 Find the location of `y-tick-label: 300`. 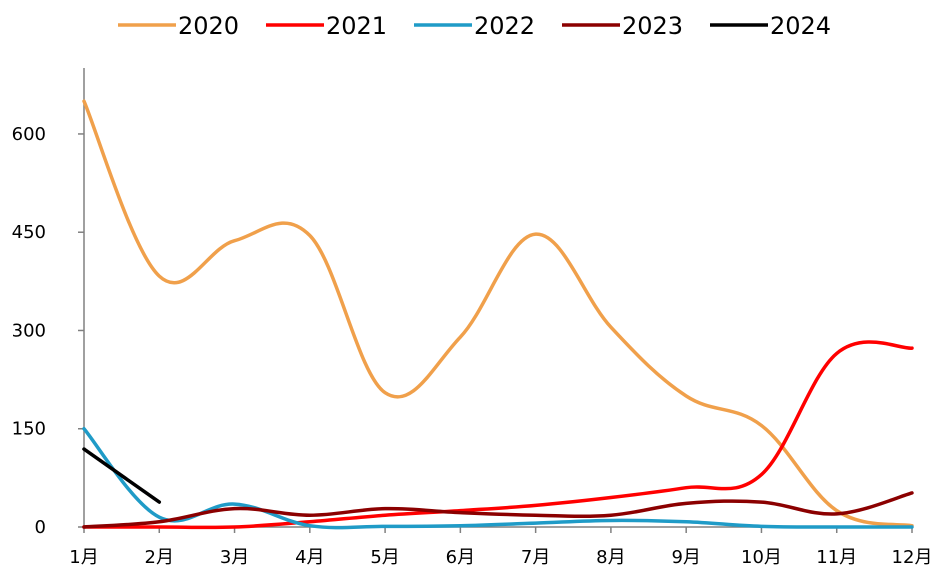

y-tick-label: 300 is located at coordinates (29, 330).